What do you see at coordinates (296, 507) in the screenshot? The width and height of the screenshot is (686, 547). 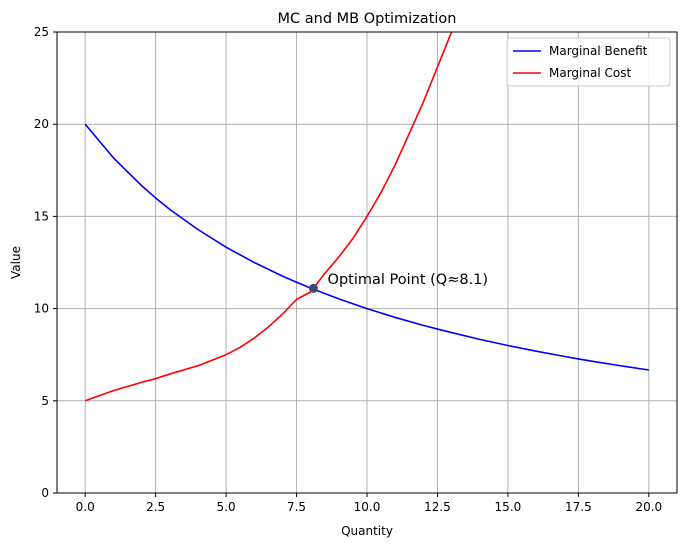 I see `x-tick-label: 7.5` at bounding box center [296, 507].